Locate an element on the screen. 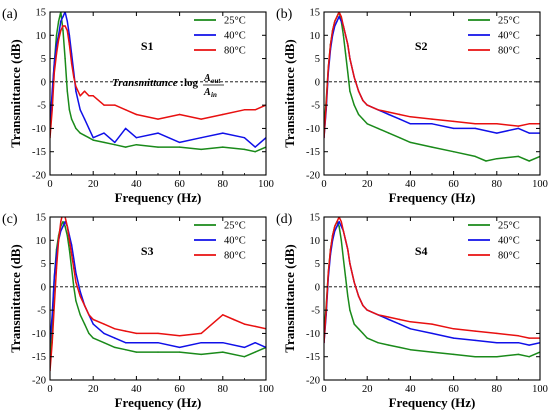 The height and width of the screenshot is (417, 550). series-line-40c is located at coordinates (158, 80).